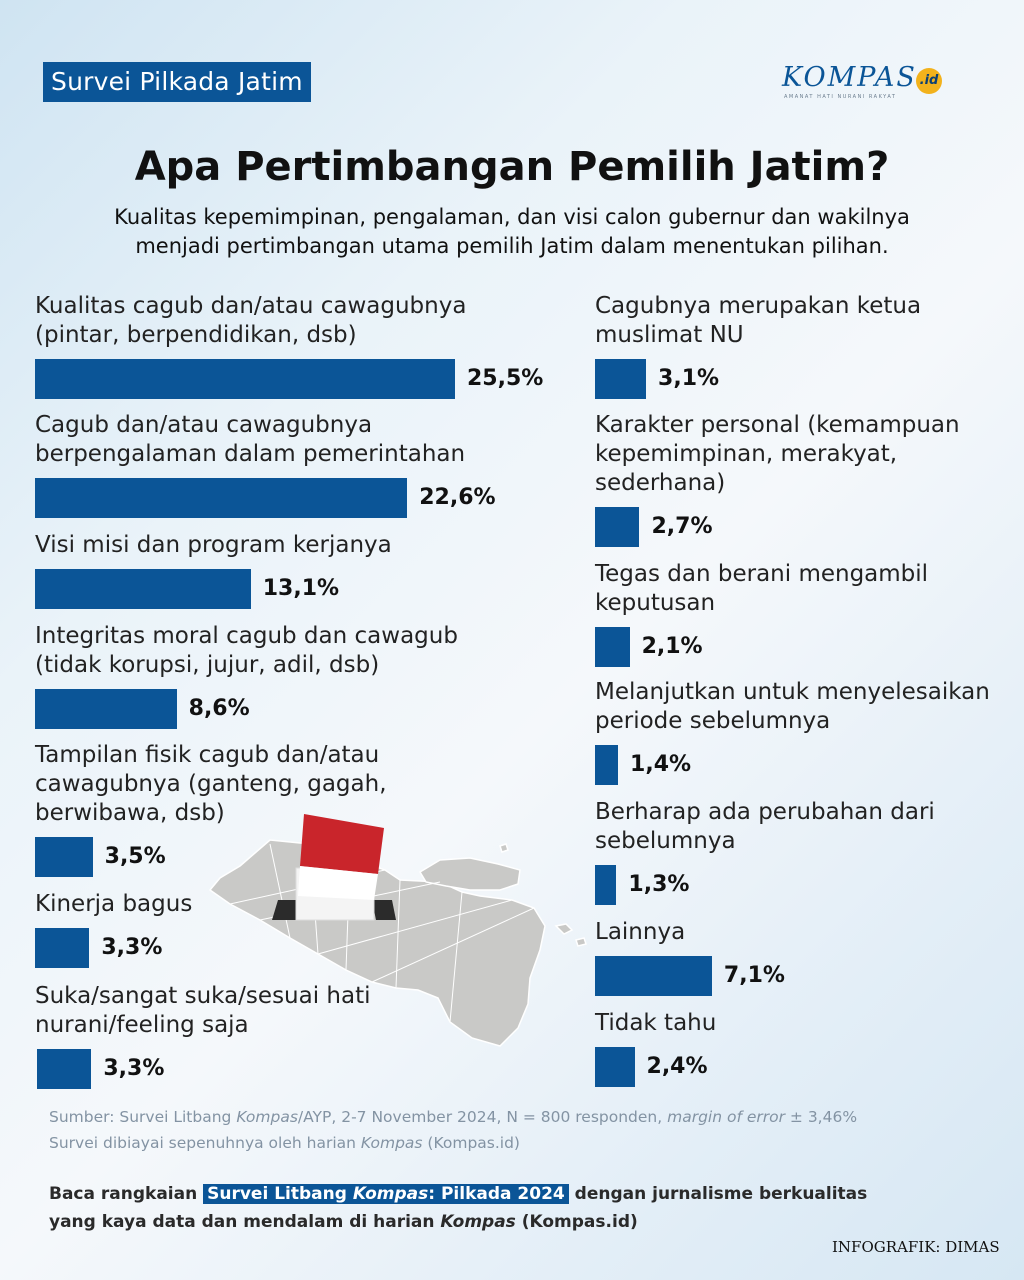 This screenshot has height=1280, width=1024. What do you see at coordinates (726, 1117) in the screenshot?
I see `source-moe-label: margin of error` at bounding box center [726, 1117].